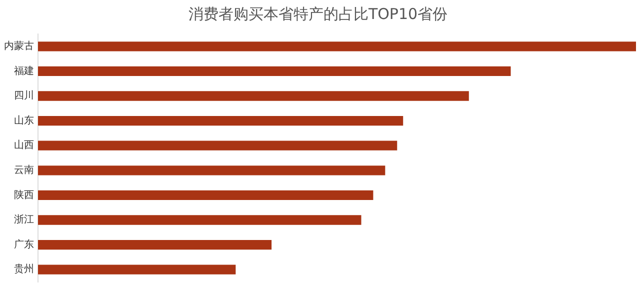 This screenshot has width=640, height=292. Describe the element at coordinates (24, 170) in the screenshot. I see `y-tick-label: 云南` at that location.